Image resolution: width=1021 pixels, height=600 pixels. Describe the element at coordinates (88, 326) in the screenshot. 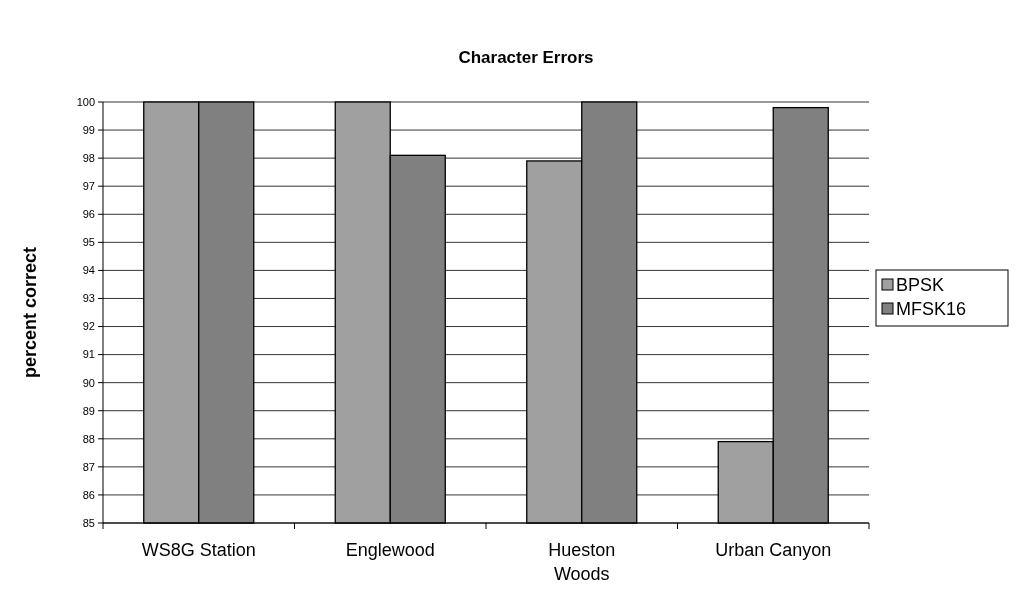

I see `y-tick-label: 92` at that location.